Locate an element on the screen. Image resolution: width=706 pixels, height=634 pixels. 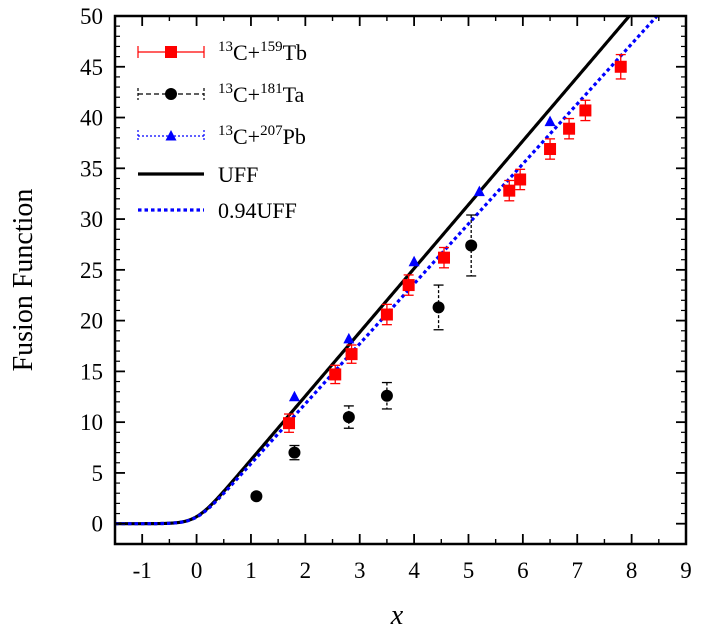
legend-label: 0.94UFF is located at coordinates (257, 210).